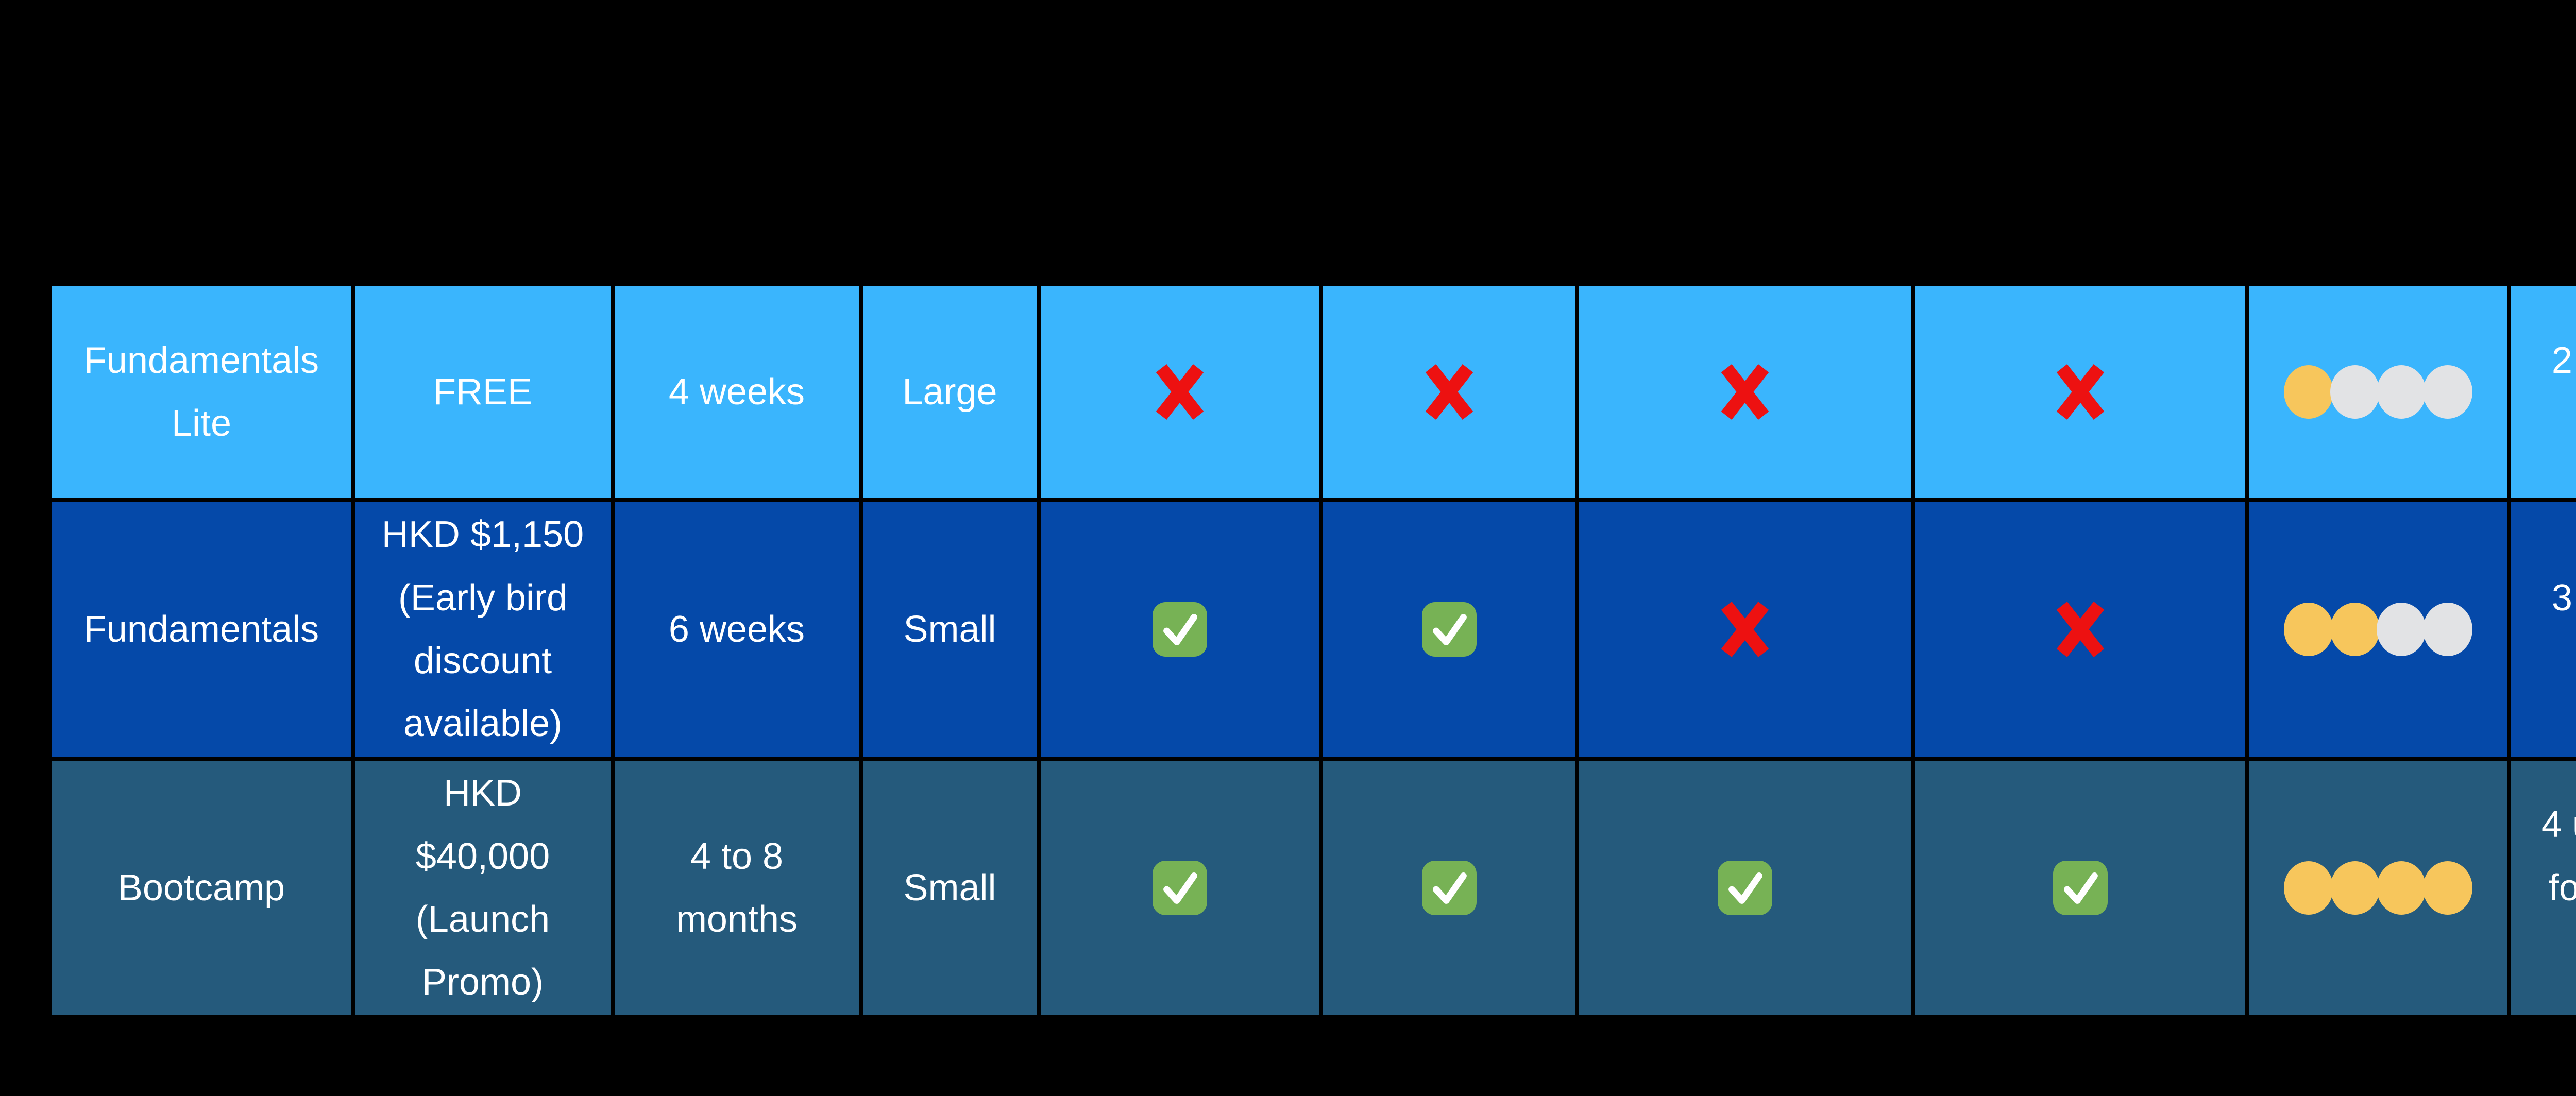 The image size is (2576, 1096). What do you see at coordinates (201, 888) in the screenshot?
I see `program-name-cell: Bootcamp` at bounding box center [201, 888].